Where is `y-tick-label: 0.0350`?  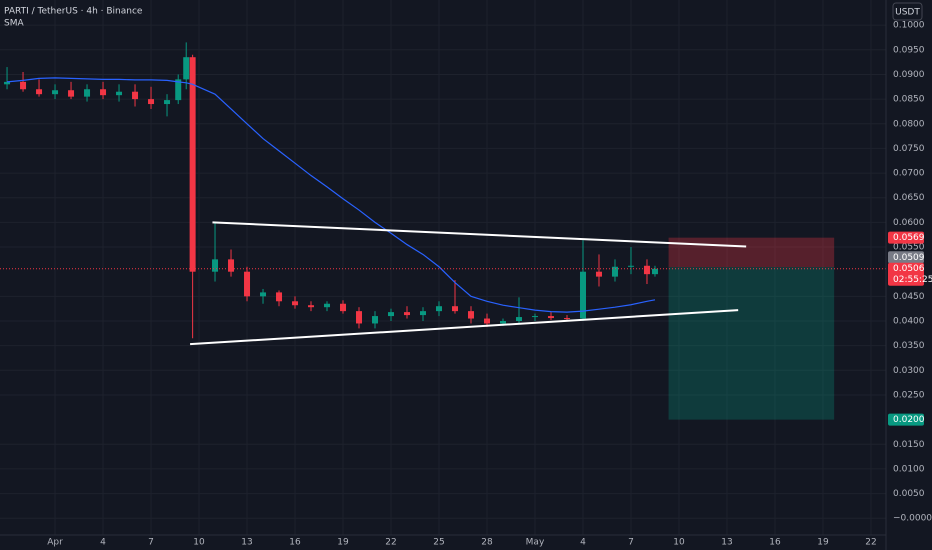 y-tick-label: 0.0350 is located at coordinates (909, 346).